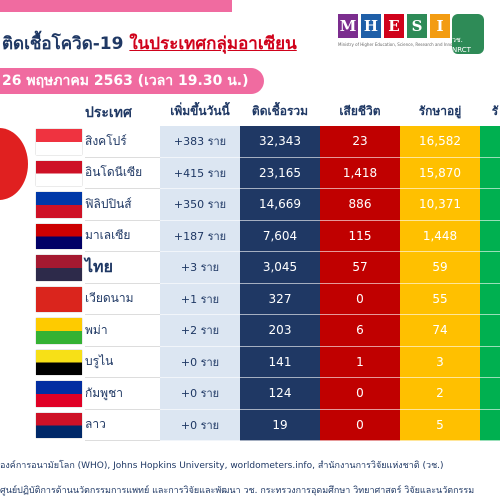 The width and height of the screenshot is (500, 500). I want to click on date-banner: 26 พฤษภาคม 2563 (เวลา 19.30 น.), so click(132, 81).